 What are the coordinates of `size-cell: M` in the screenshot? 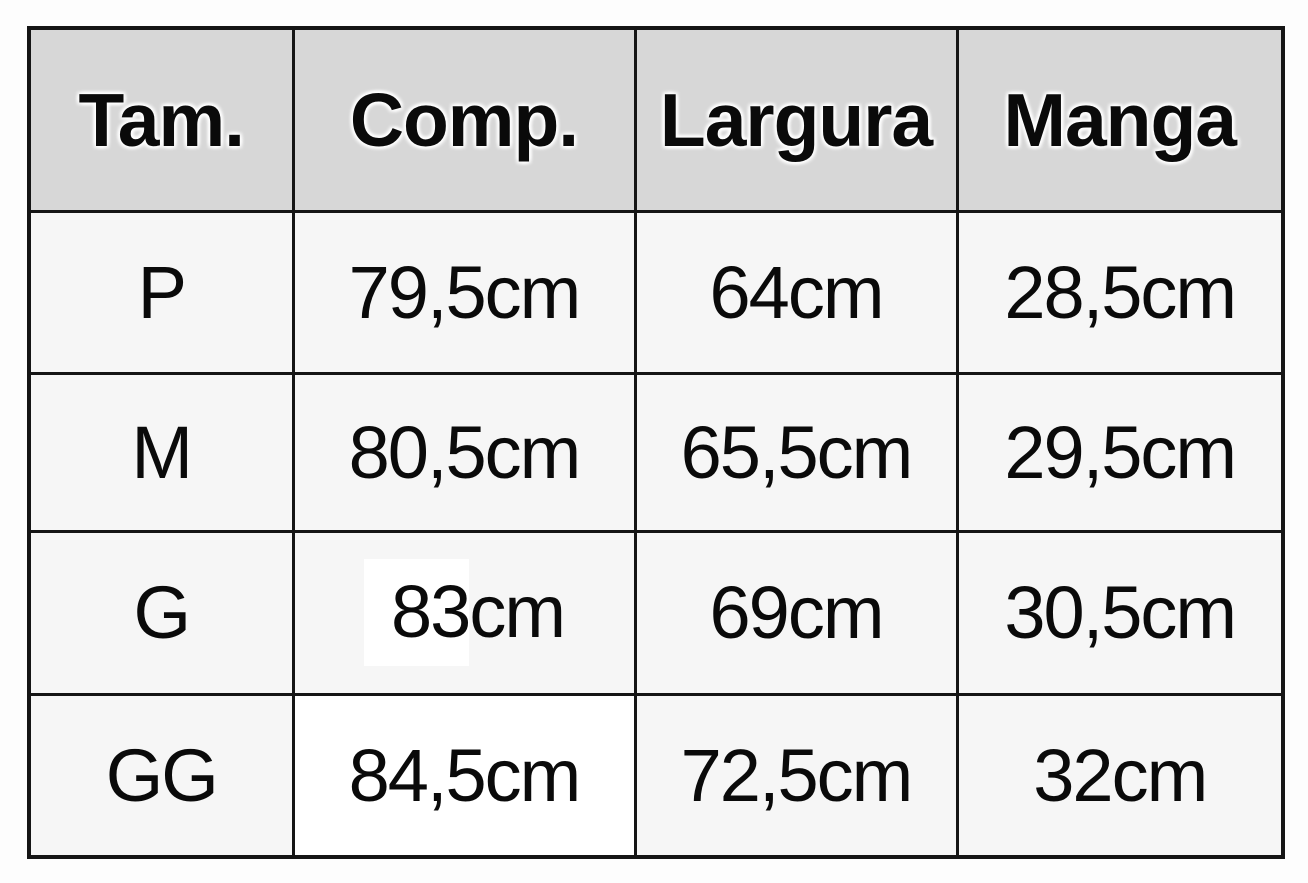 It's located at (161, 452).